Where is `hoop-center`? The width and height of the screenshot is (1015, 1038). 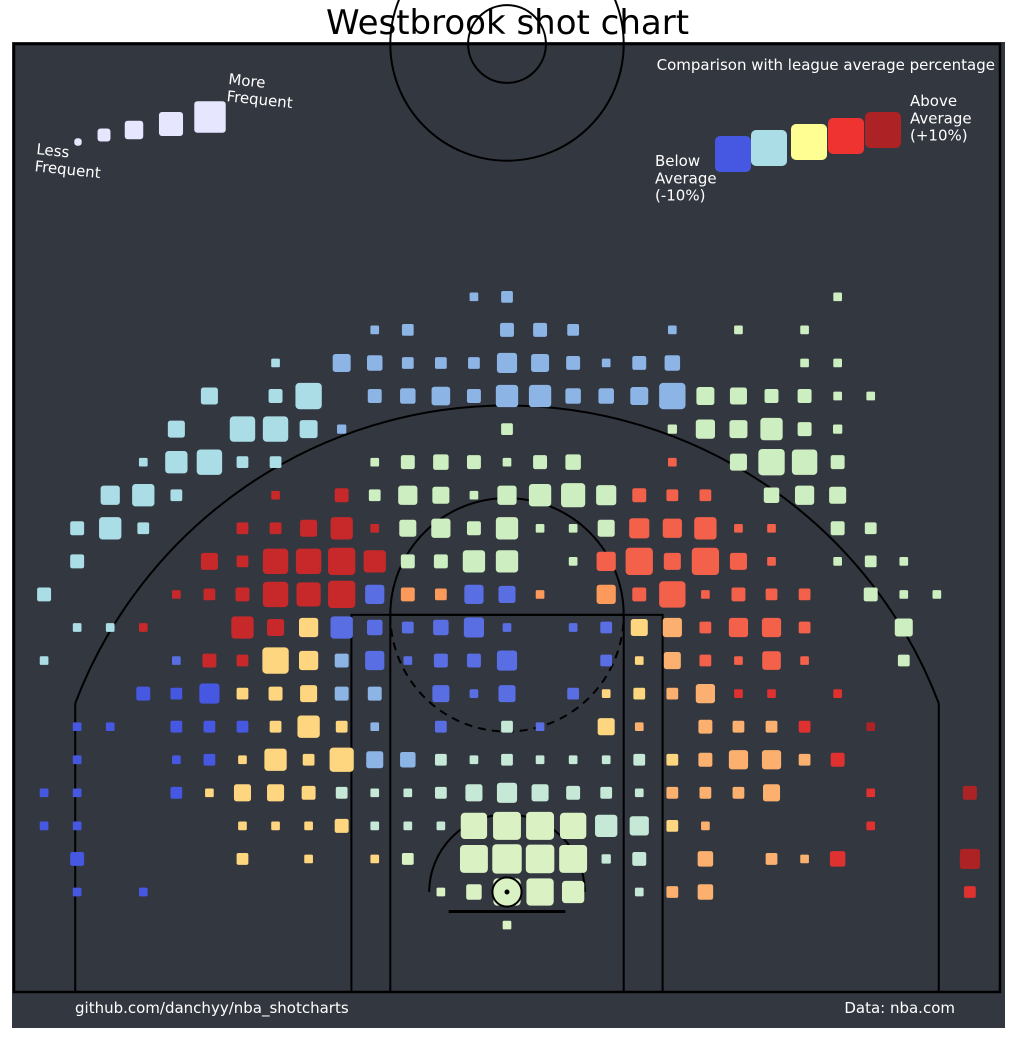
hoop-center is located at coordinates (507, 892).